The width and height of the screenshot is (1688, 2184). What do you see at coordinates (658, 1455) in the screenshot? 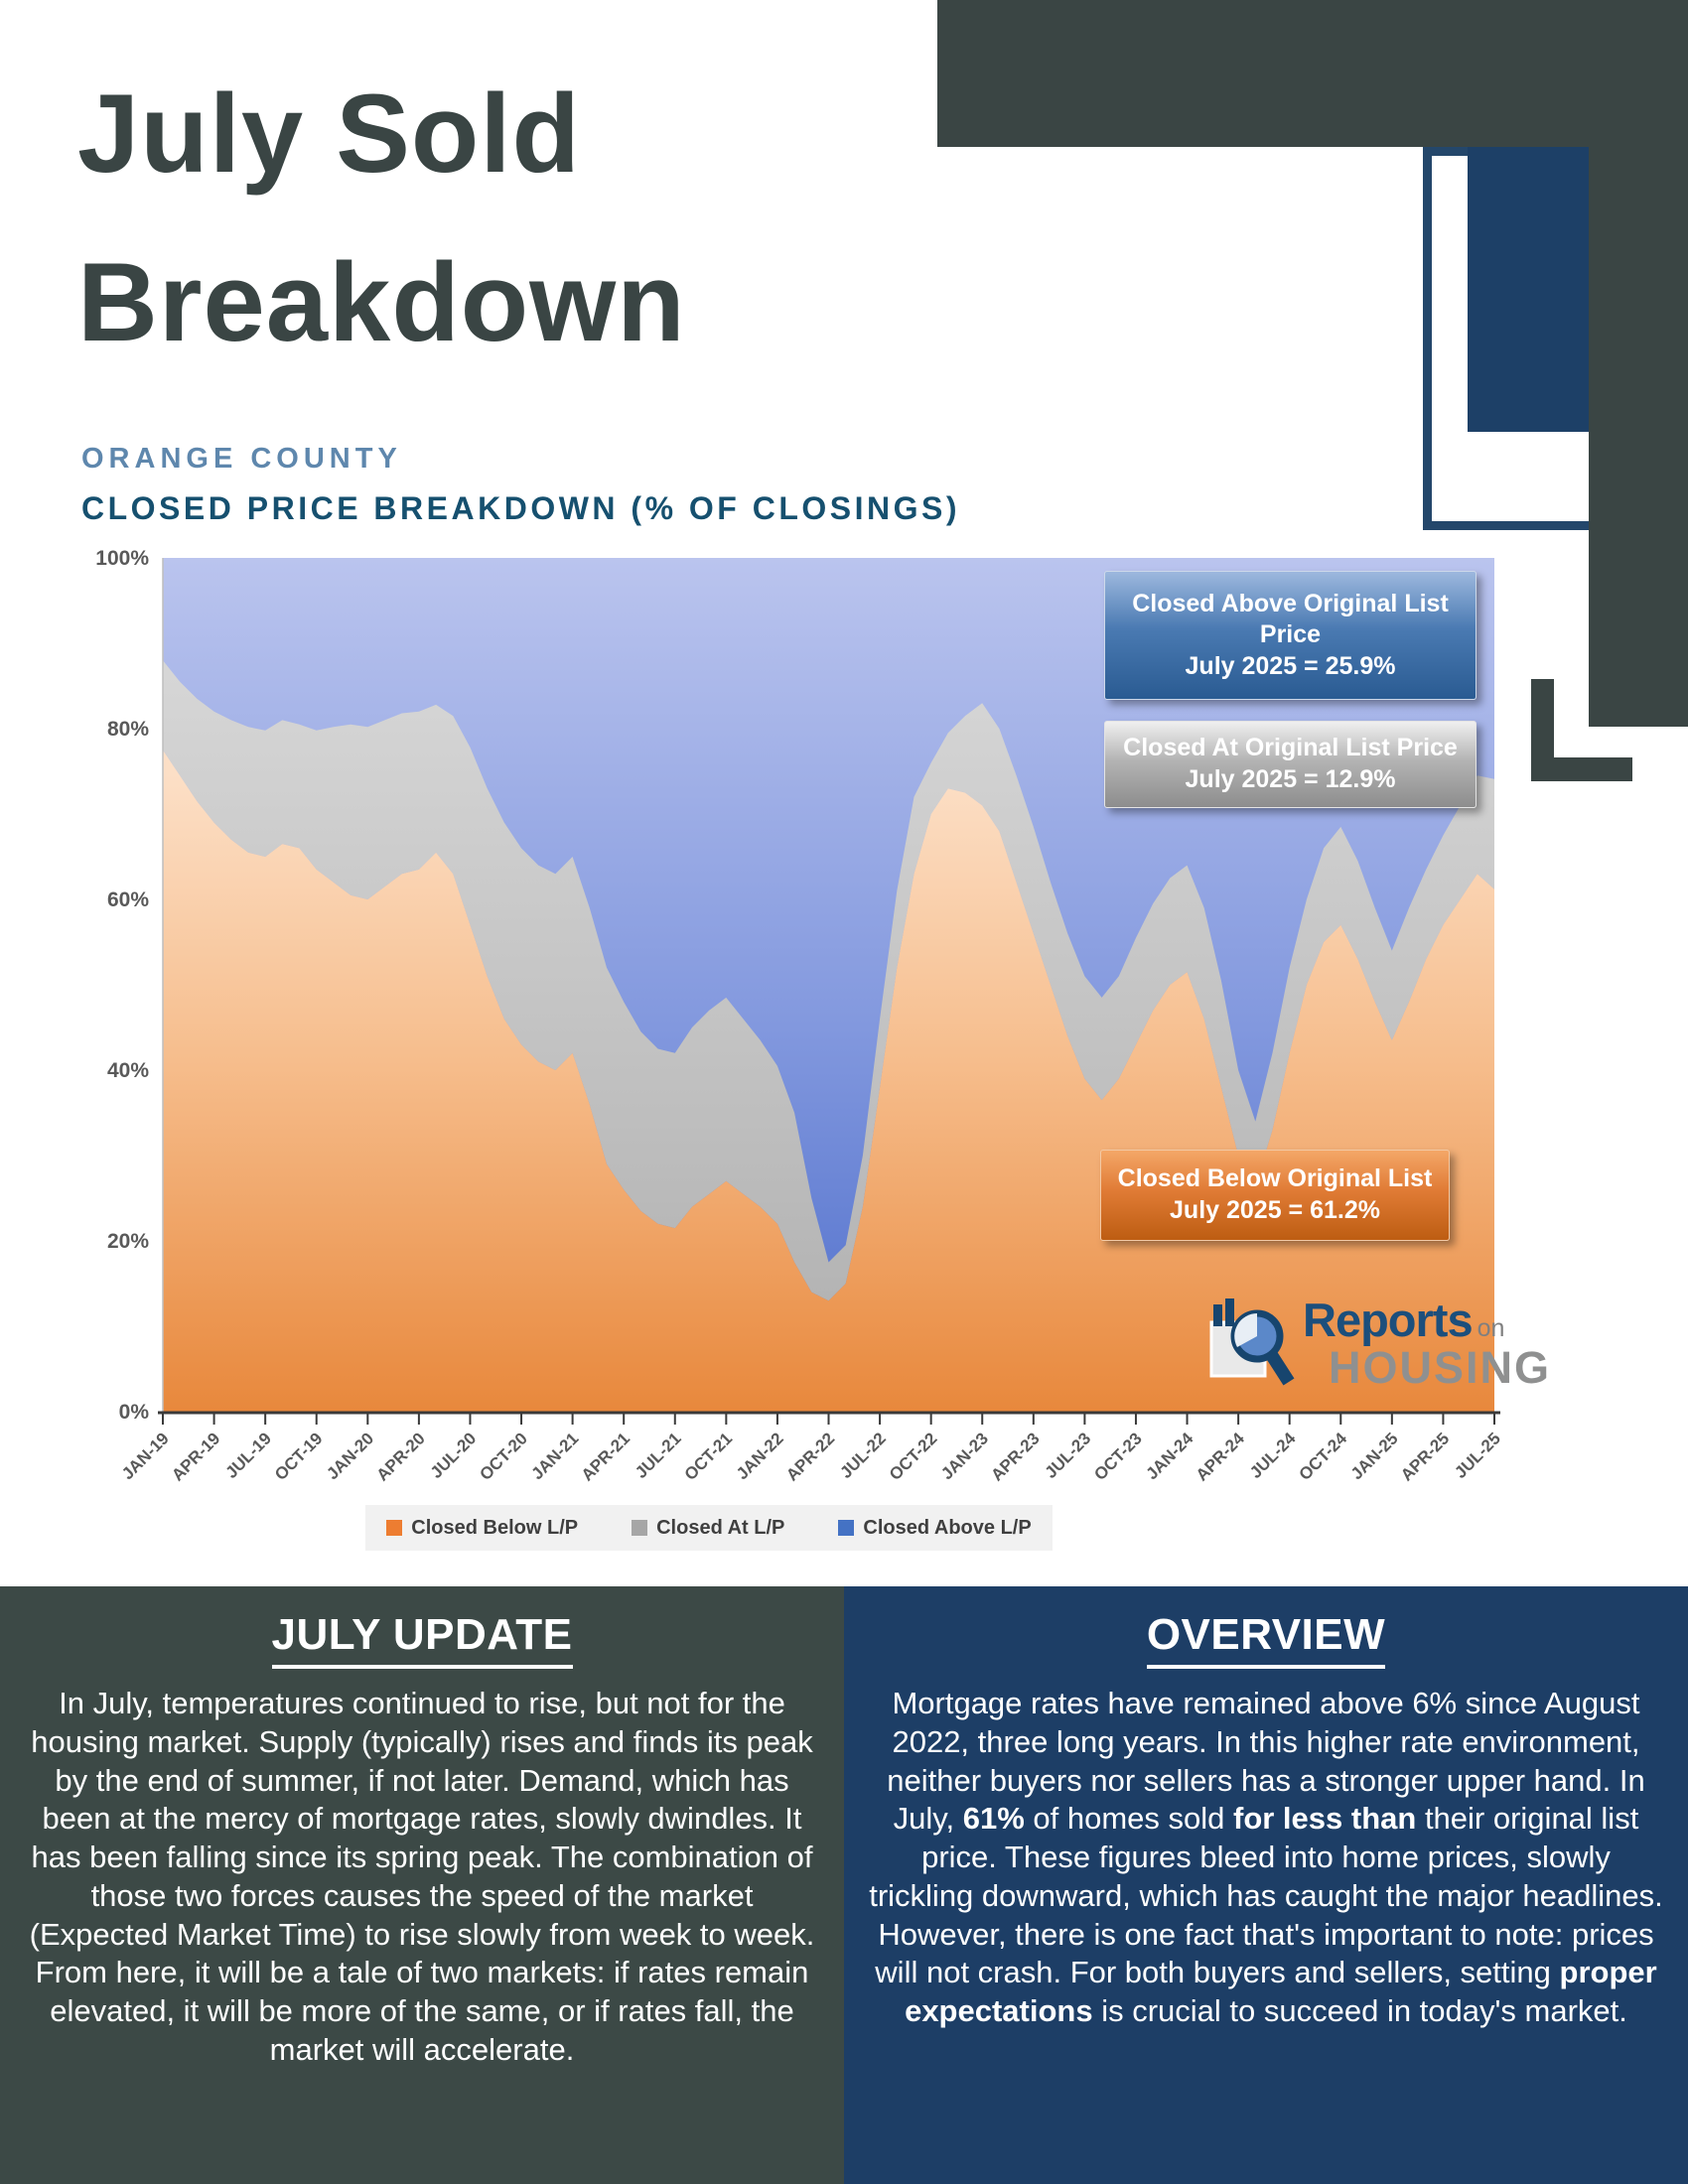
I see `svg-text: JUL-21` at bounding box center [658, 1455].